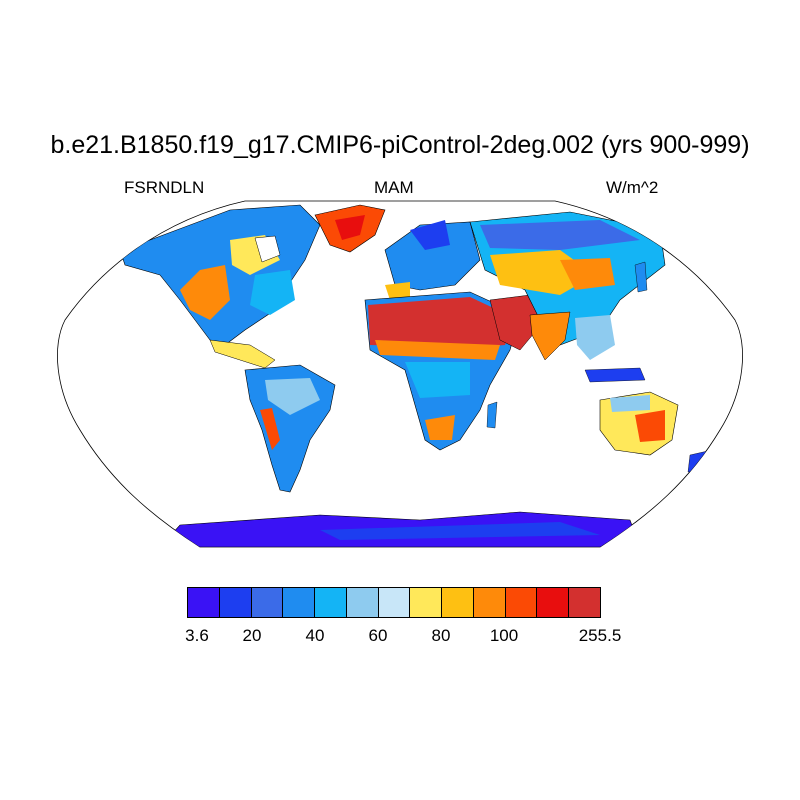  What do you see at coordinates (164, 187) in the screenshot?
I see `variable-name: FSRNDLN` at bounding box center [164, 187].